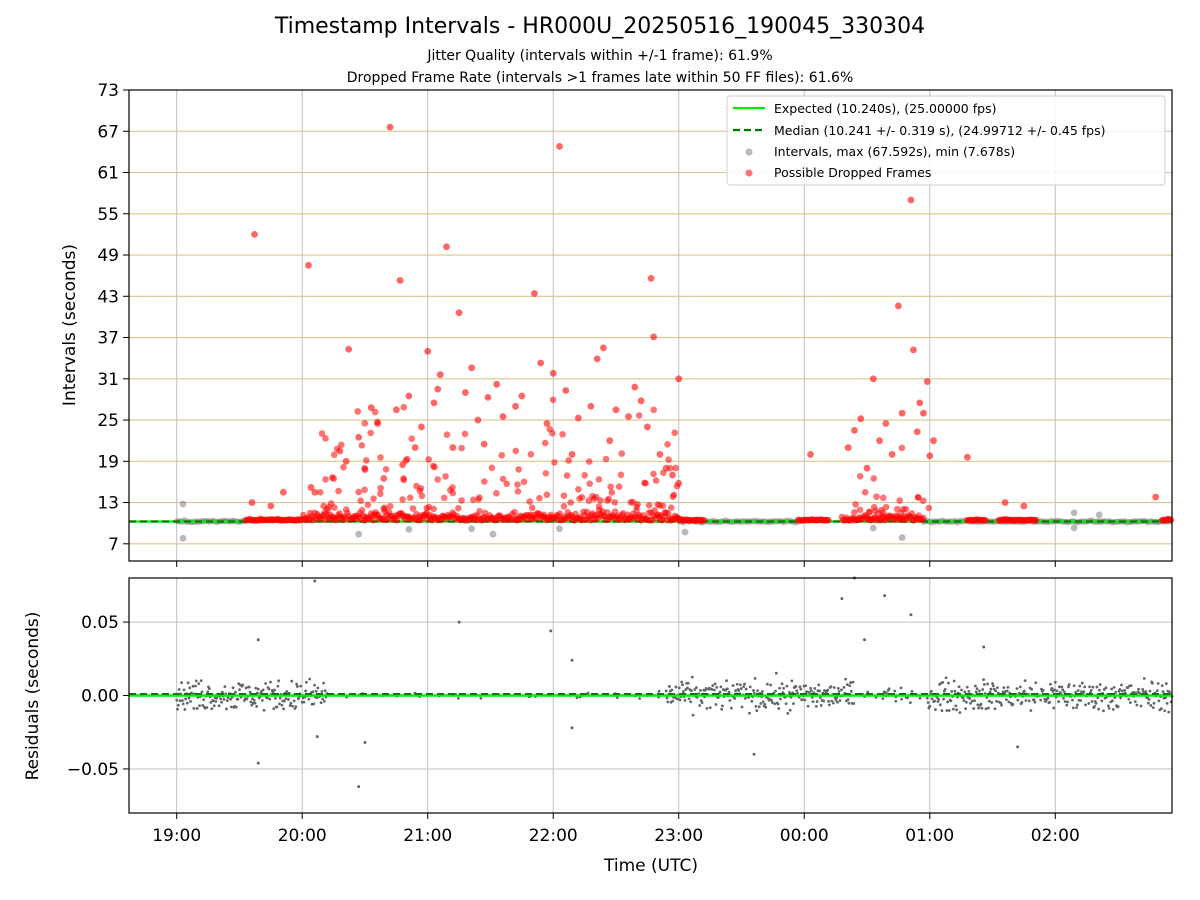 The height and width of the screenshot is (900, 1200). What do you see at coordinates (804, 836) in the screenshot?
I see `x-tick-label: 00:00` at bounding box center [804, 836].